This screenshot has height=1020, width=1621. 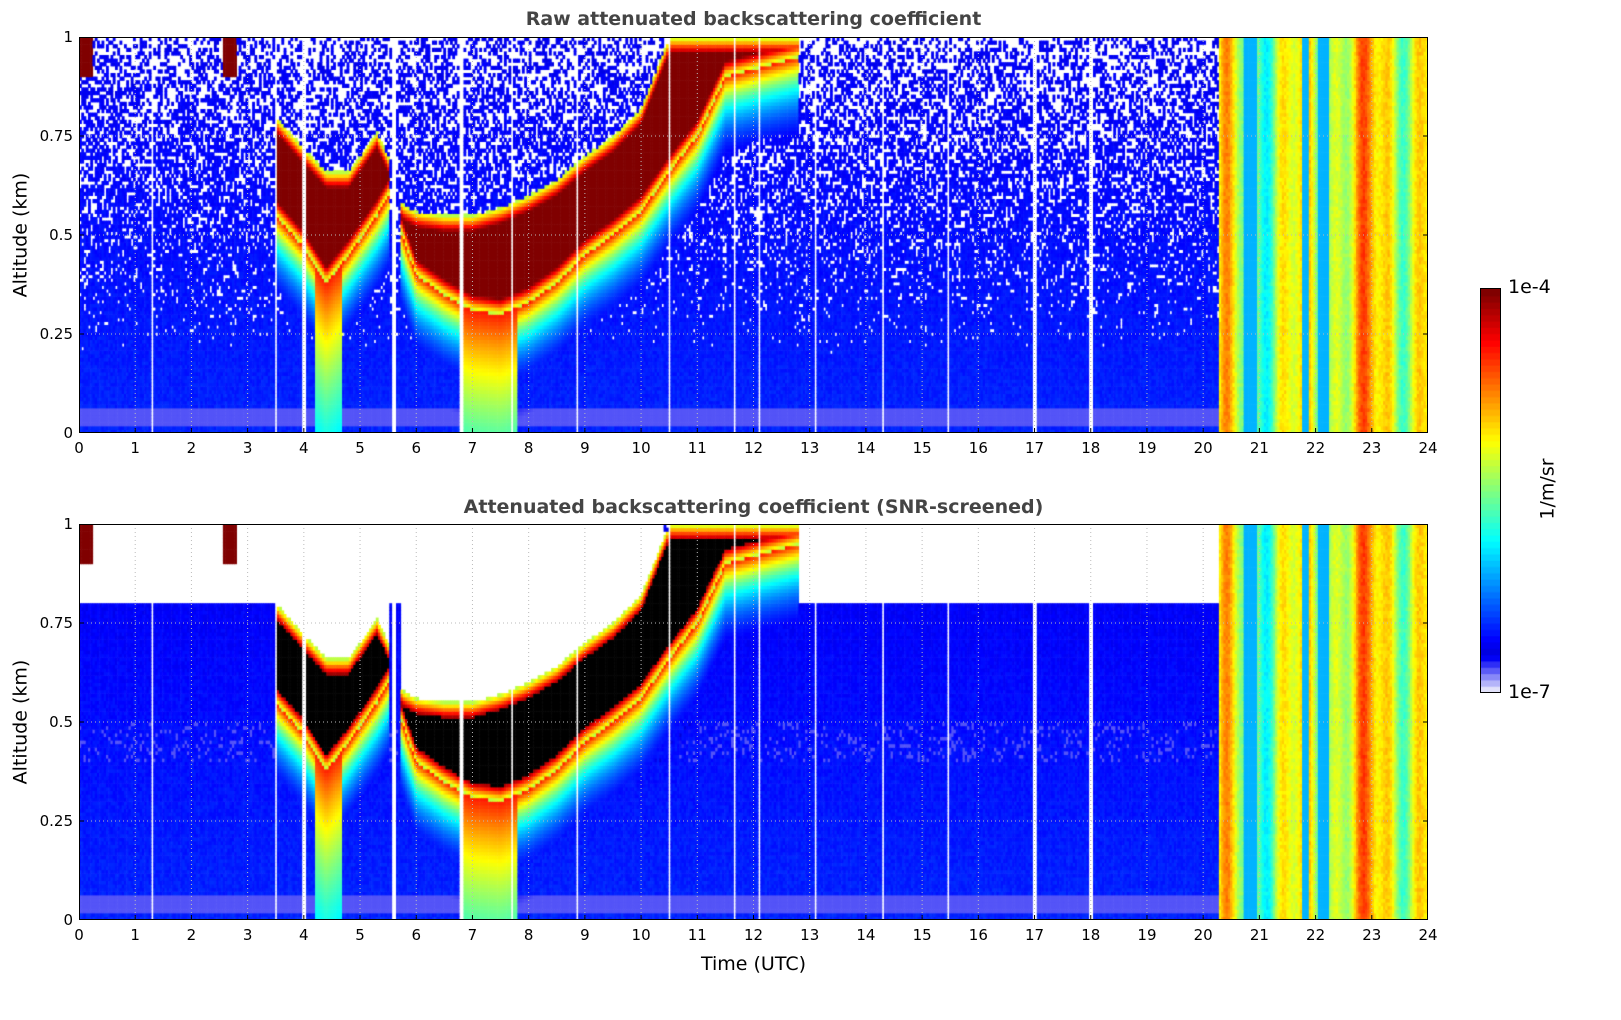 What do you see at coordinates (1529, 287) in the screenshot?
I see `colorbar-max-label: 1e-4` at bounding box center [1529, 287].